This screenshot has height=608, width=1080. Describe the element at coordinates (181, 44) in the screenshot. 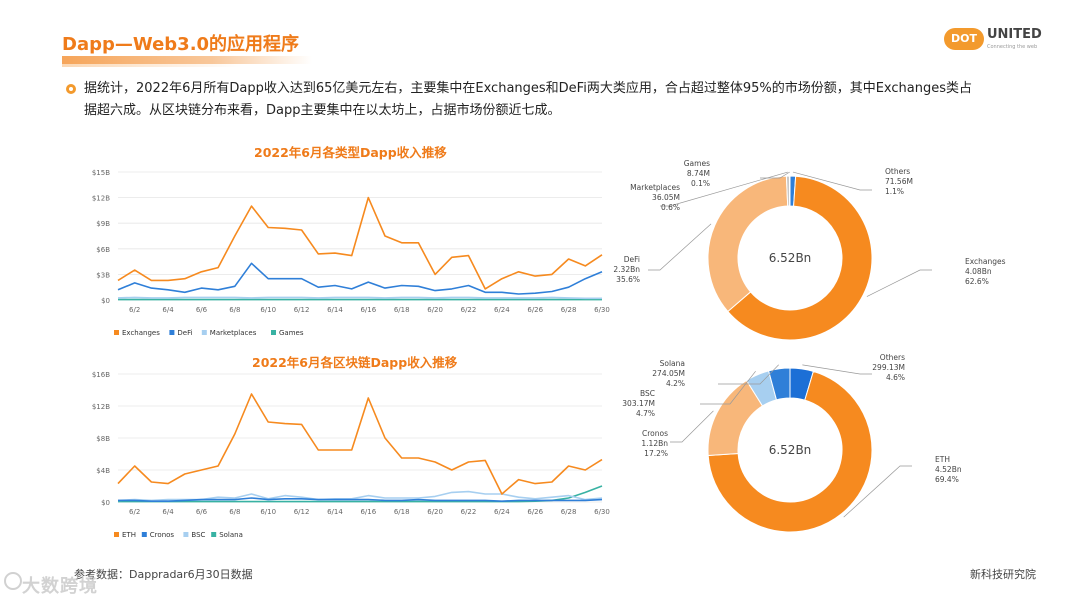

I see `page-title: Dapp—Web3.0的应用程序` at that location.